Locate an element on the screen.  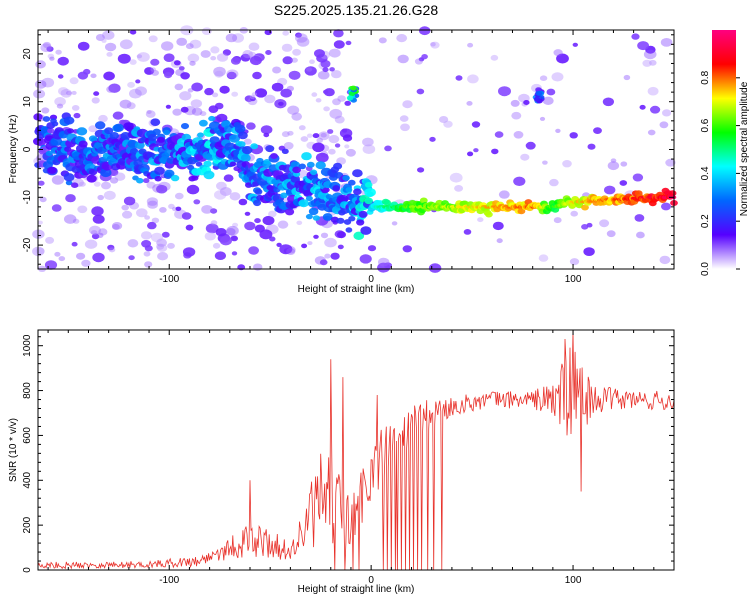
spectrogram-x-tick-label: -100 is located at coordinates (169, 279).